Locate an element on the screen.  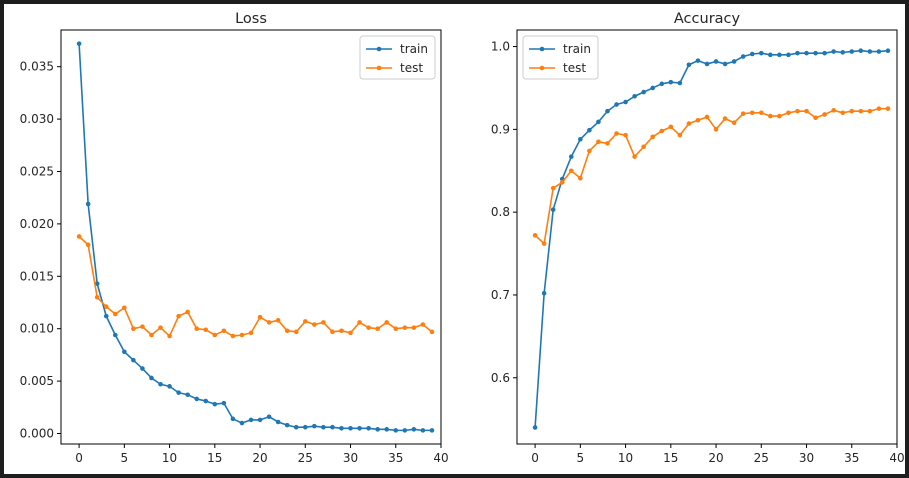
y-tick-label: 0.7 is located at coordinates (500, 295).